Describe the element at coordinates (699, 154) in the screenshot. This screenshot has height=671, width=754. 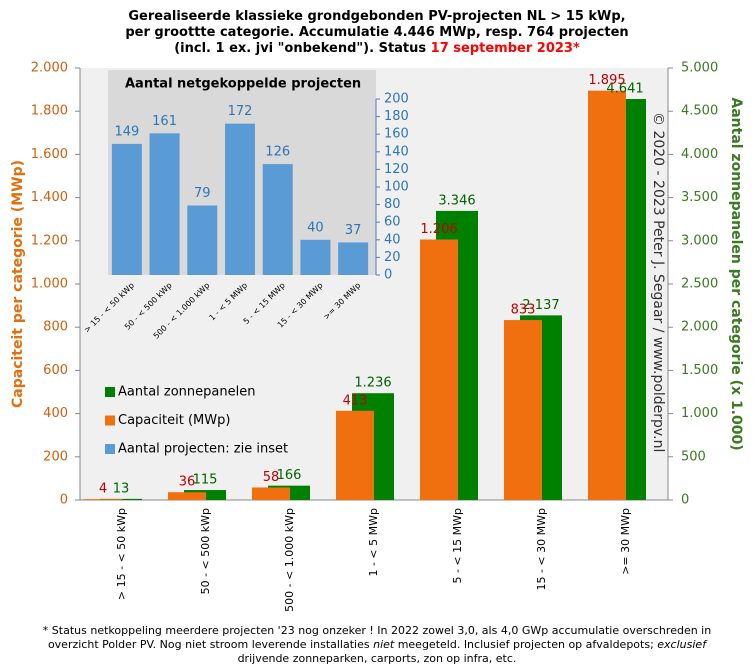
I see `y2-tick-label: 4.000` at that location.